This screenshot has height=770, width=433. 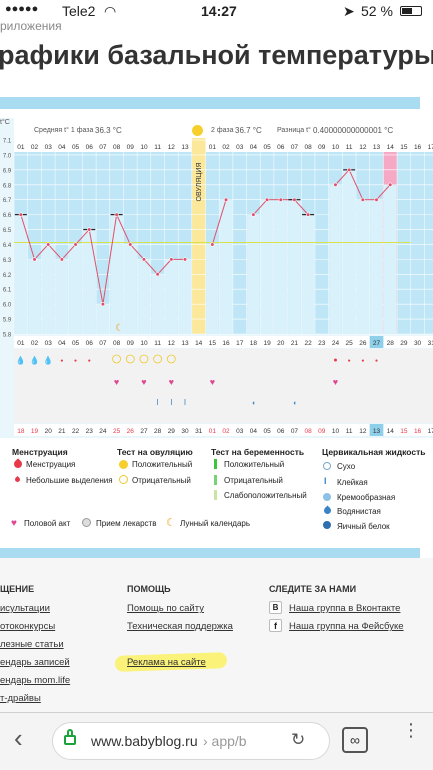 I want to click on legend-cerv-2: Клейкая, so click(x=352, y=482).